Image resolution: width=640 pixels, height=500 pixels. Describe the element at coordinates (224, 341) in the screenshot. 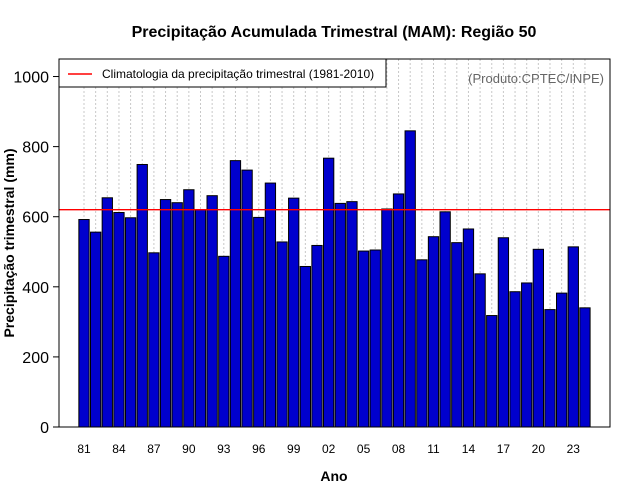

I see `bar-1993` at that location.